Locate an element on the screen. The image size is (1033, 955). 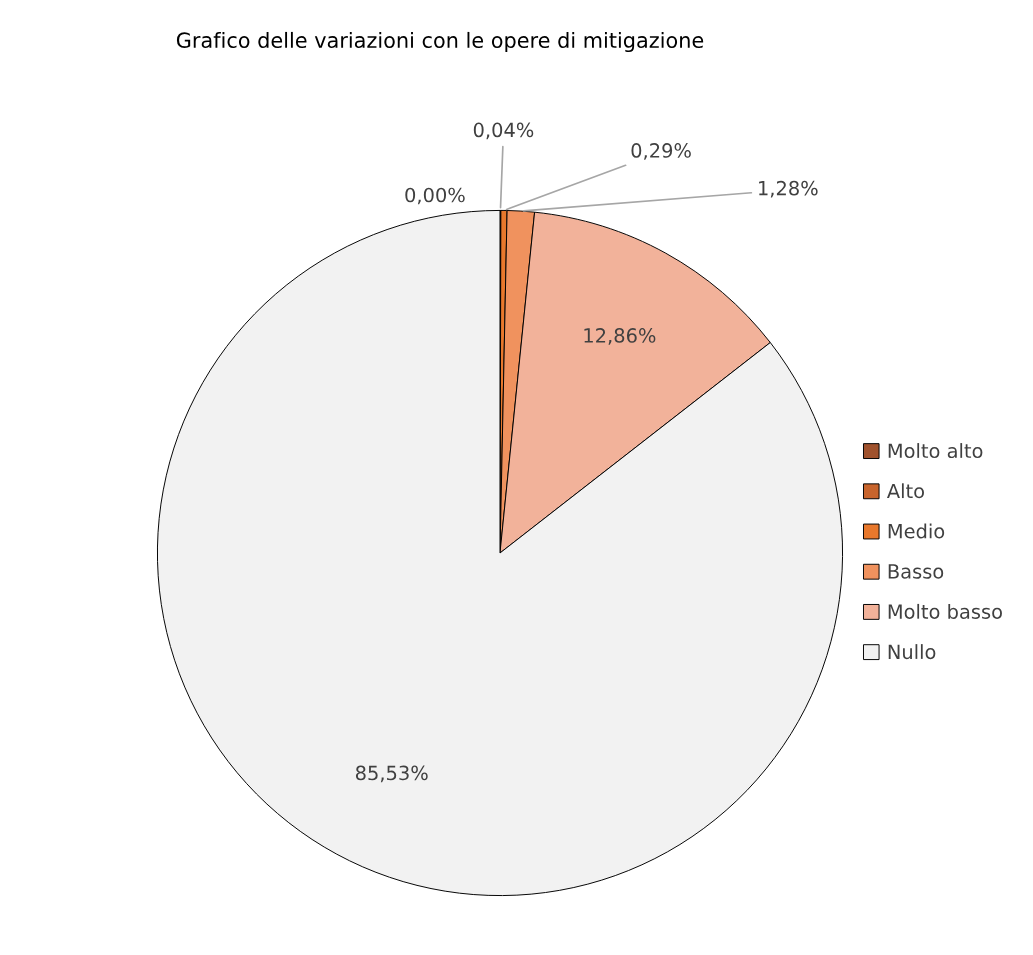
legend-label: Basso is located at coordinates (916, 571).